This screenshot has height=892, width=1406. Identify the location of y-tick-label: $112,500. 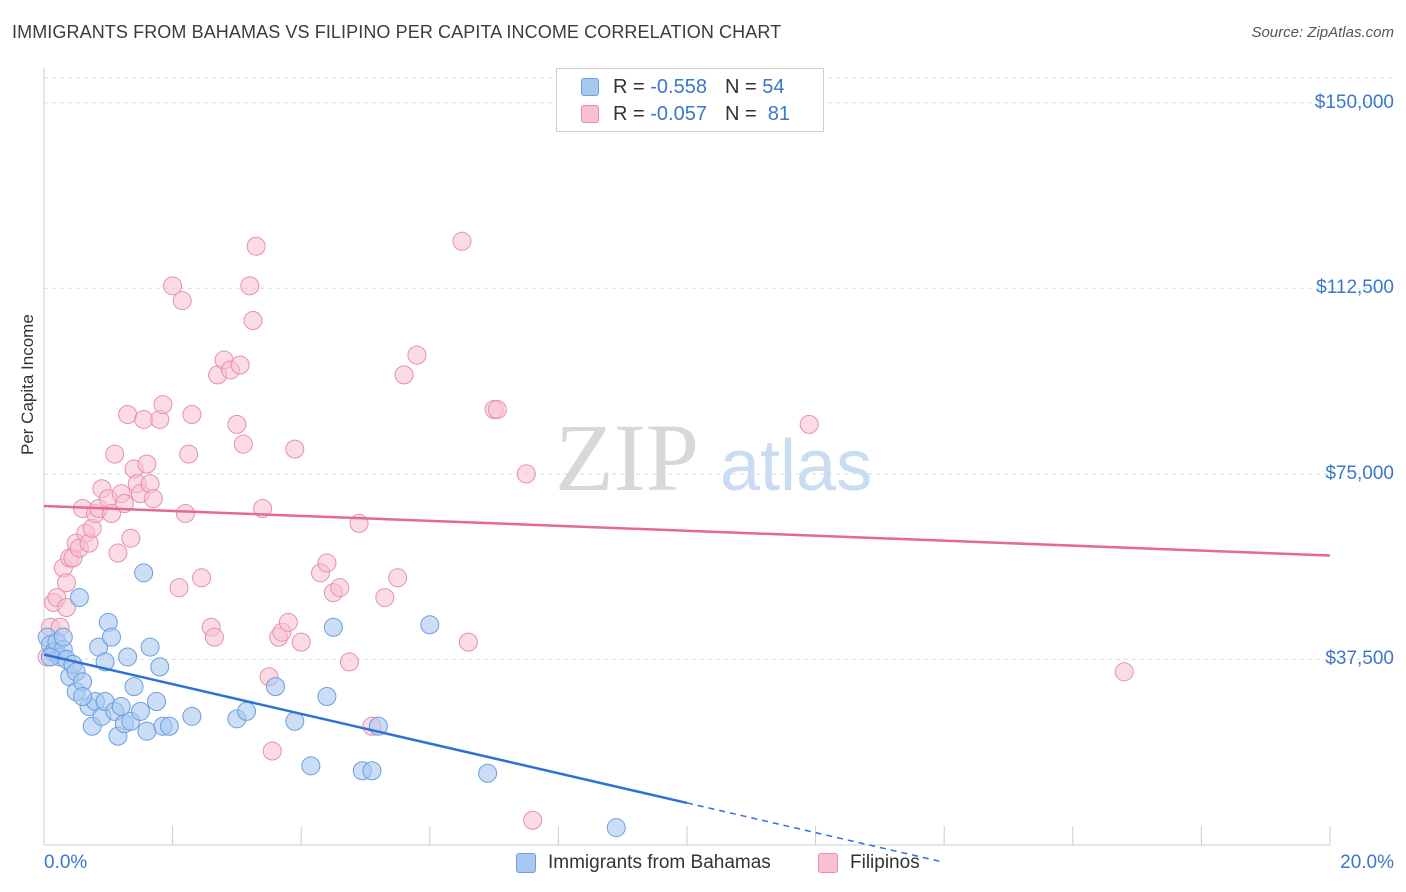
(1355, 288).